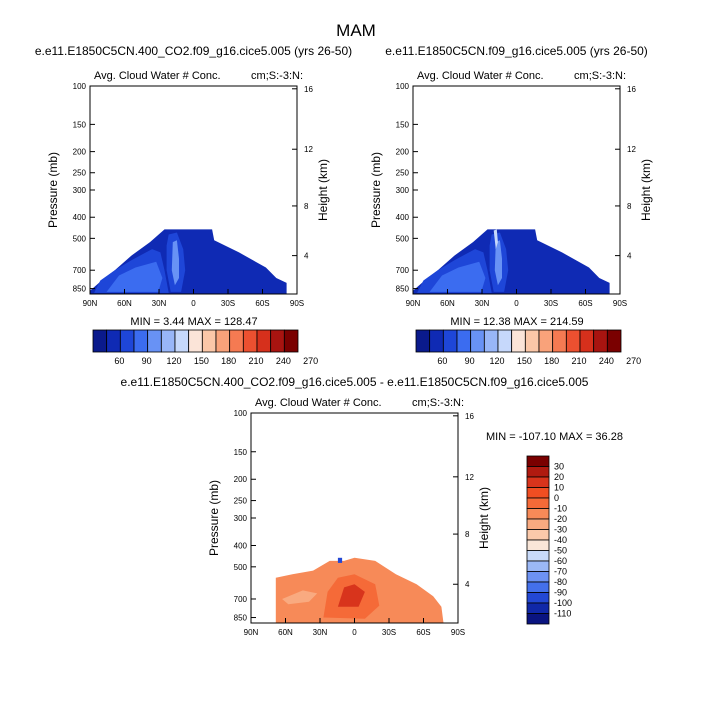 This screenshot has width=713, height=714. What do you see at coordinates (562, 614) in the screenshot?
I see `colorbar-label: -110` at bounding box center [562, 614].